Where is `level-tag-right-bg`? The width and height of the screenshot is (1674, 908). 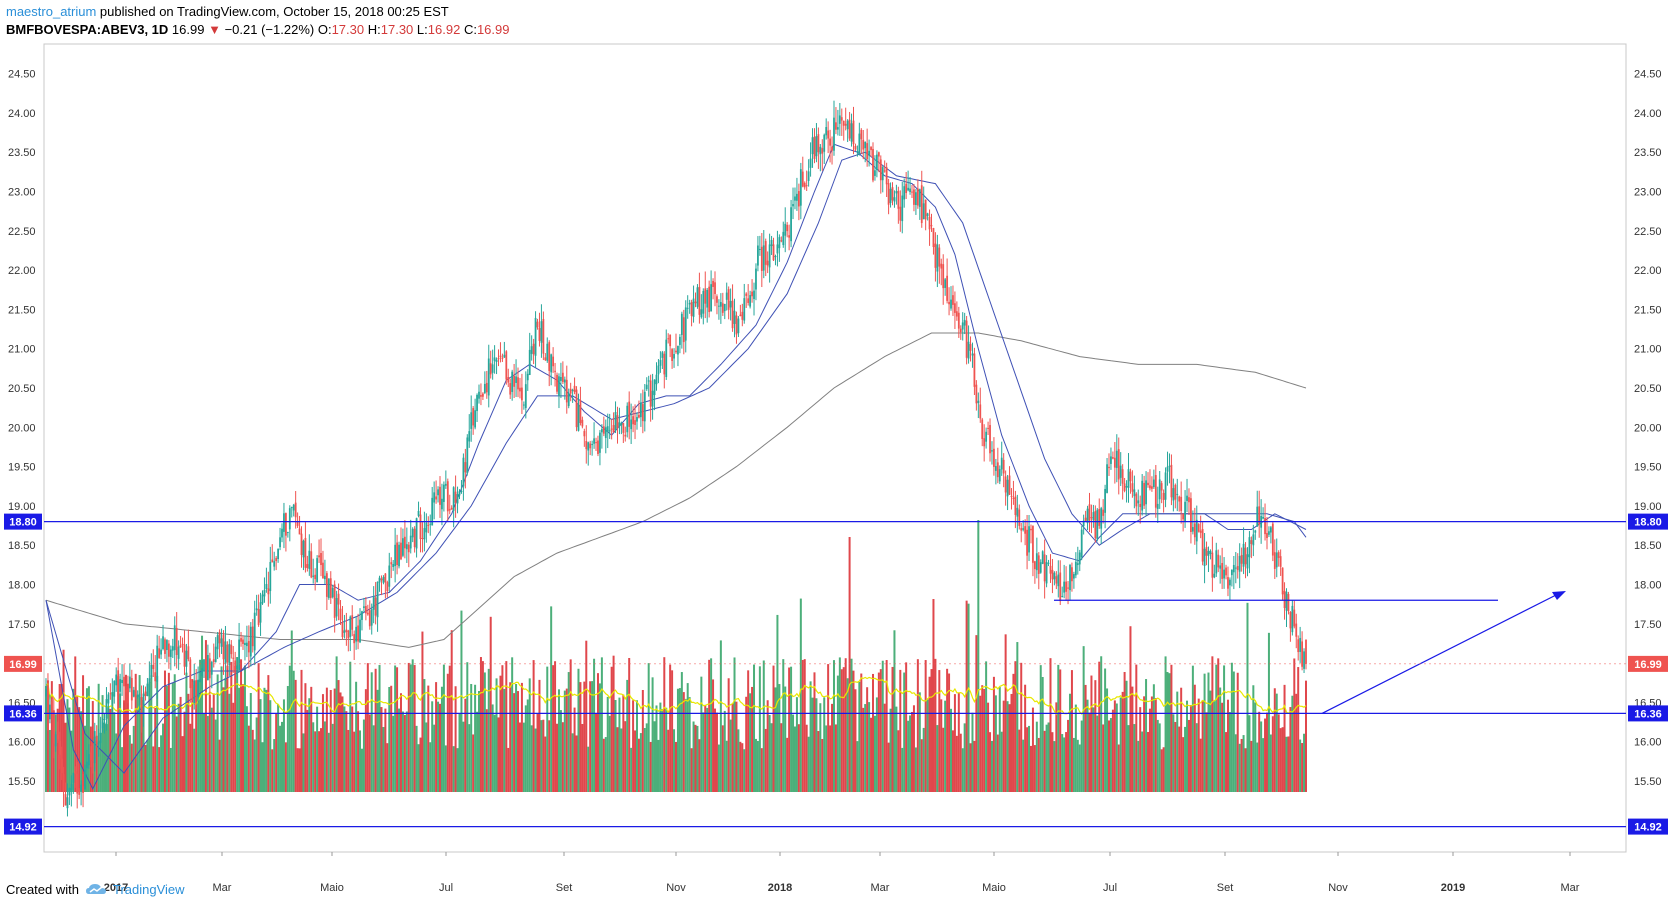
level-tag-right-bg is located at coordinates (1648, 713).